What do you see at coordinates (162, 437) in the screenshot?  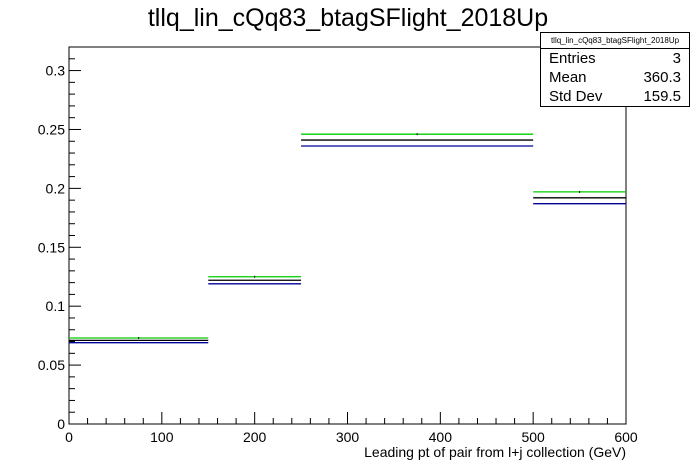 I see `x-tick-label: 100` at bounding box center [162, 437].